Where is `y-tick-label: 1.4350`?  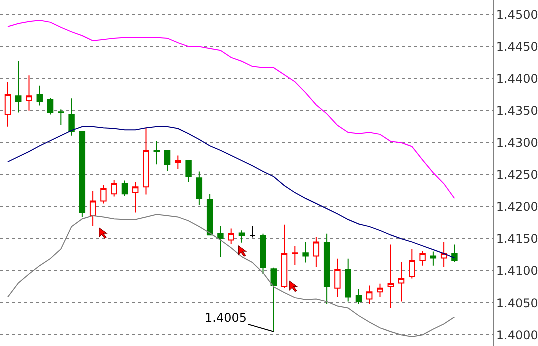
y-tick-label: 1.4350 is located at coordinates (517, 111).